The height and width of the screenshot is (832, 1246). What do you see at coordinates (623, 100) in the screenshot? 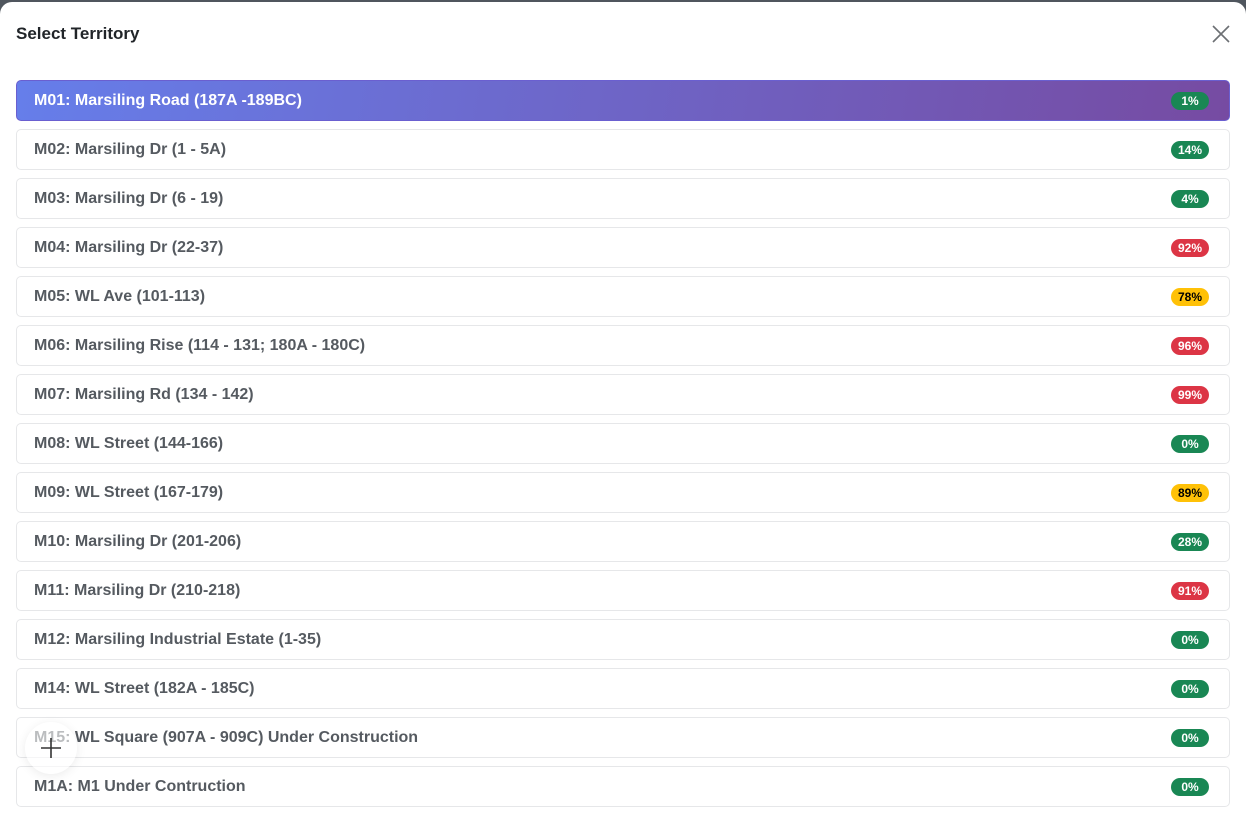
I see `territory-item: M01: Marsiling Road (187A -189BC) 1%` at bounding box center [623, 100].